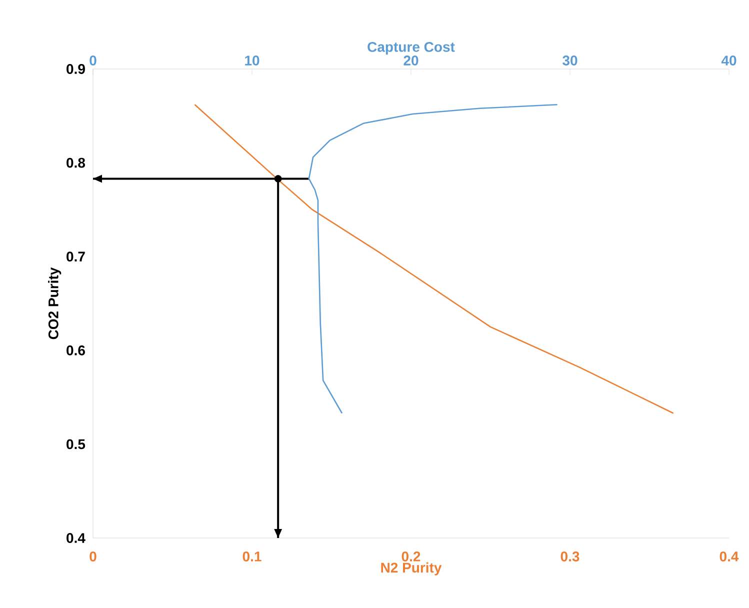  What do you see at coordinates (411, 569) in the screenshot?
I see `x-axis-title: N2 Purity` at bounding box center [411, 569].